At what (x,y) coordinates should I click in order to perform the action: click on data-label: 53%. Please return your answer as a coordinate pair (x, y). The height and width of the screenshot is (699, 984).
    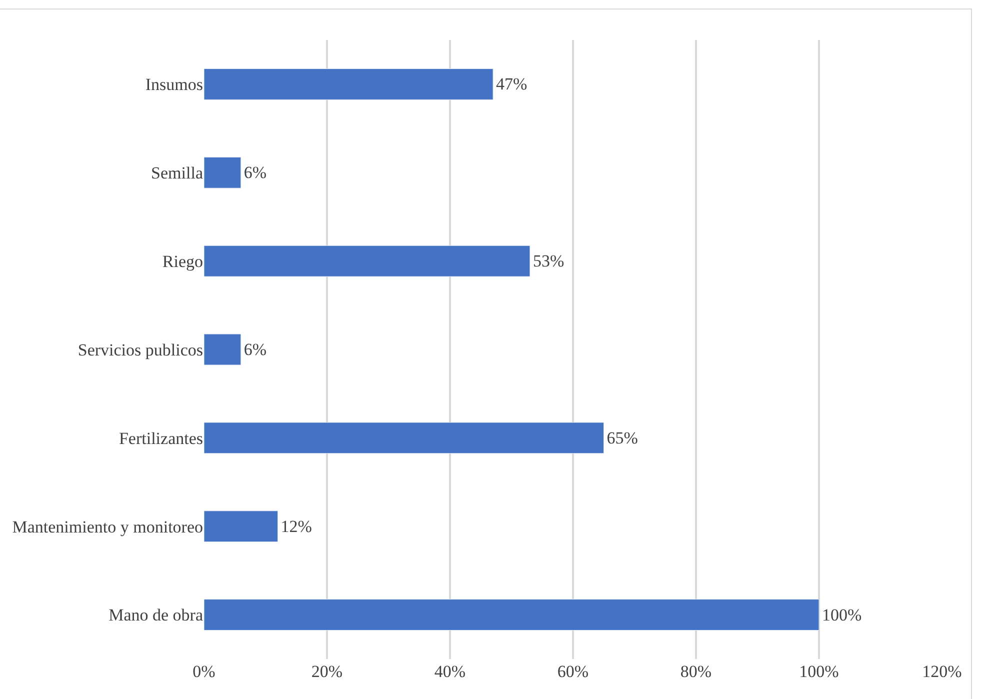
    Looking at the image, I should click on (548, 261).